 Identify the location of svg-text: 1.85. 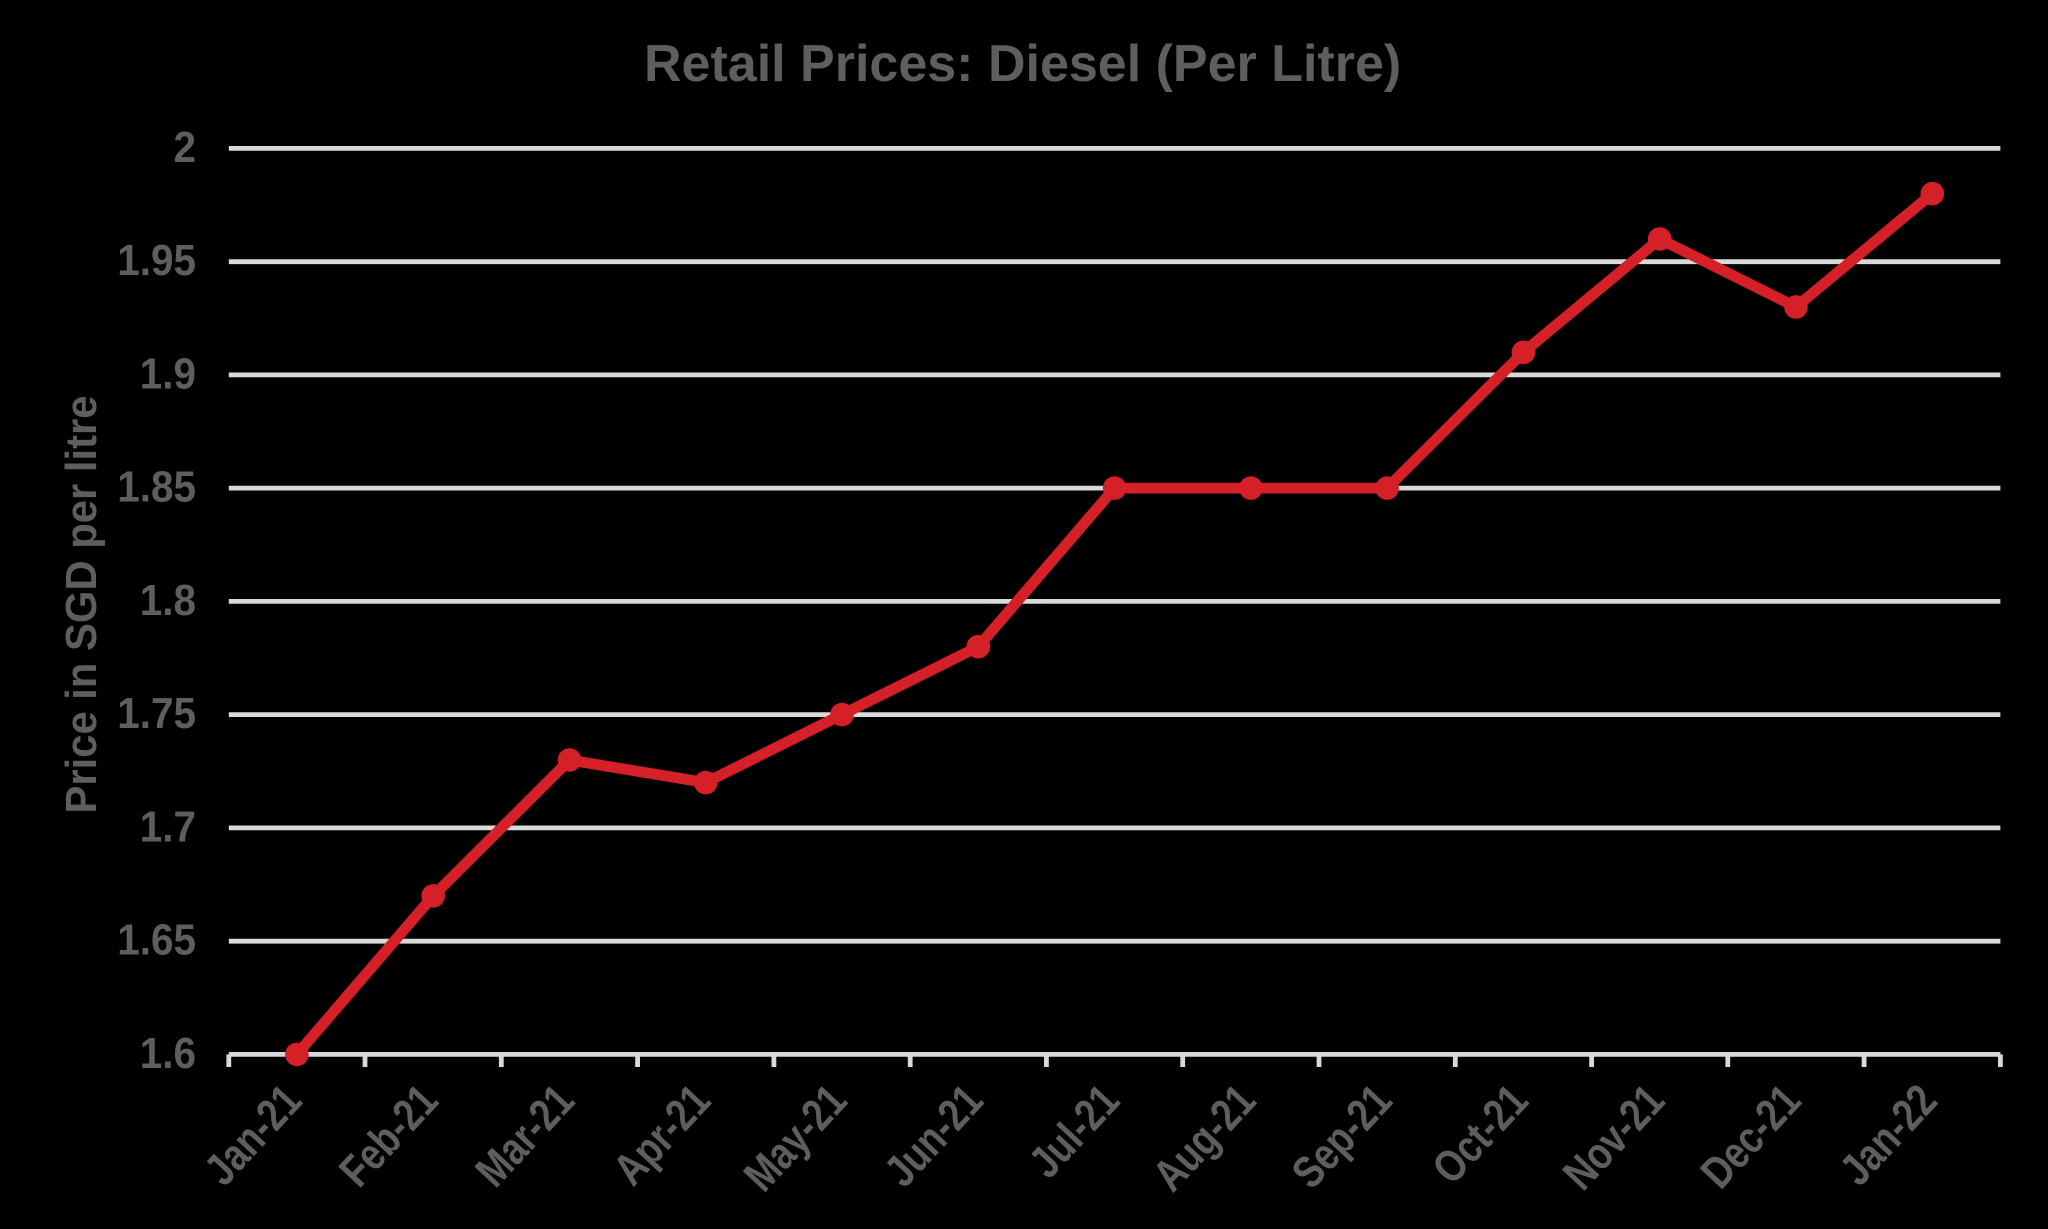
(156, 486).